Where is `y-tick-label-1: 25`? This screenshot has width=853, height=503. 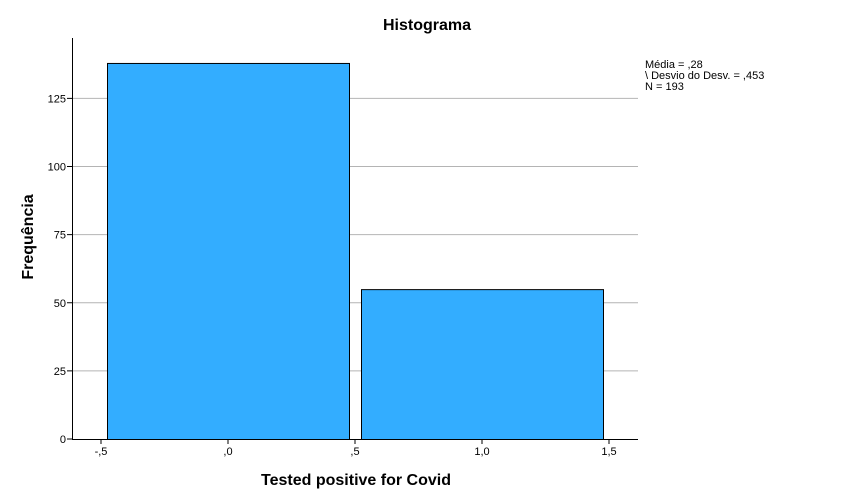 y-tick-label-1: 25 is located at coordinates (60, 372).